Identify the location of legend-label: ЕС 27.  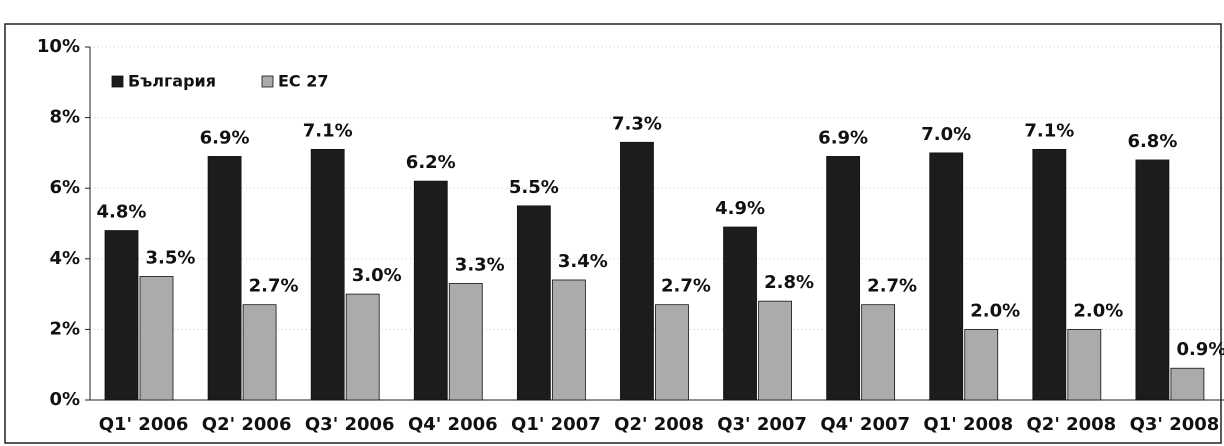
(303, 81).